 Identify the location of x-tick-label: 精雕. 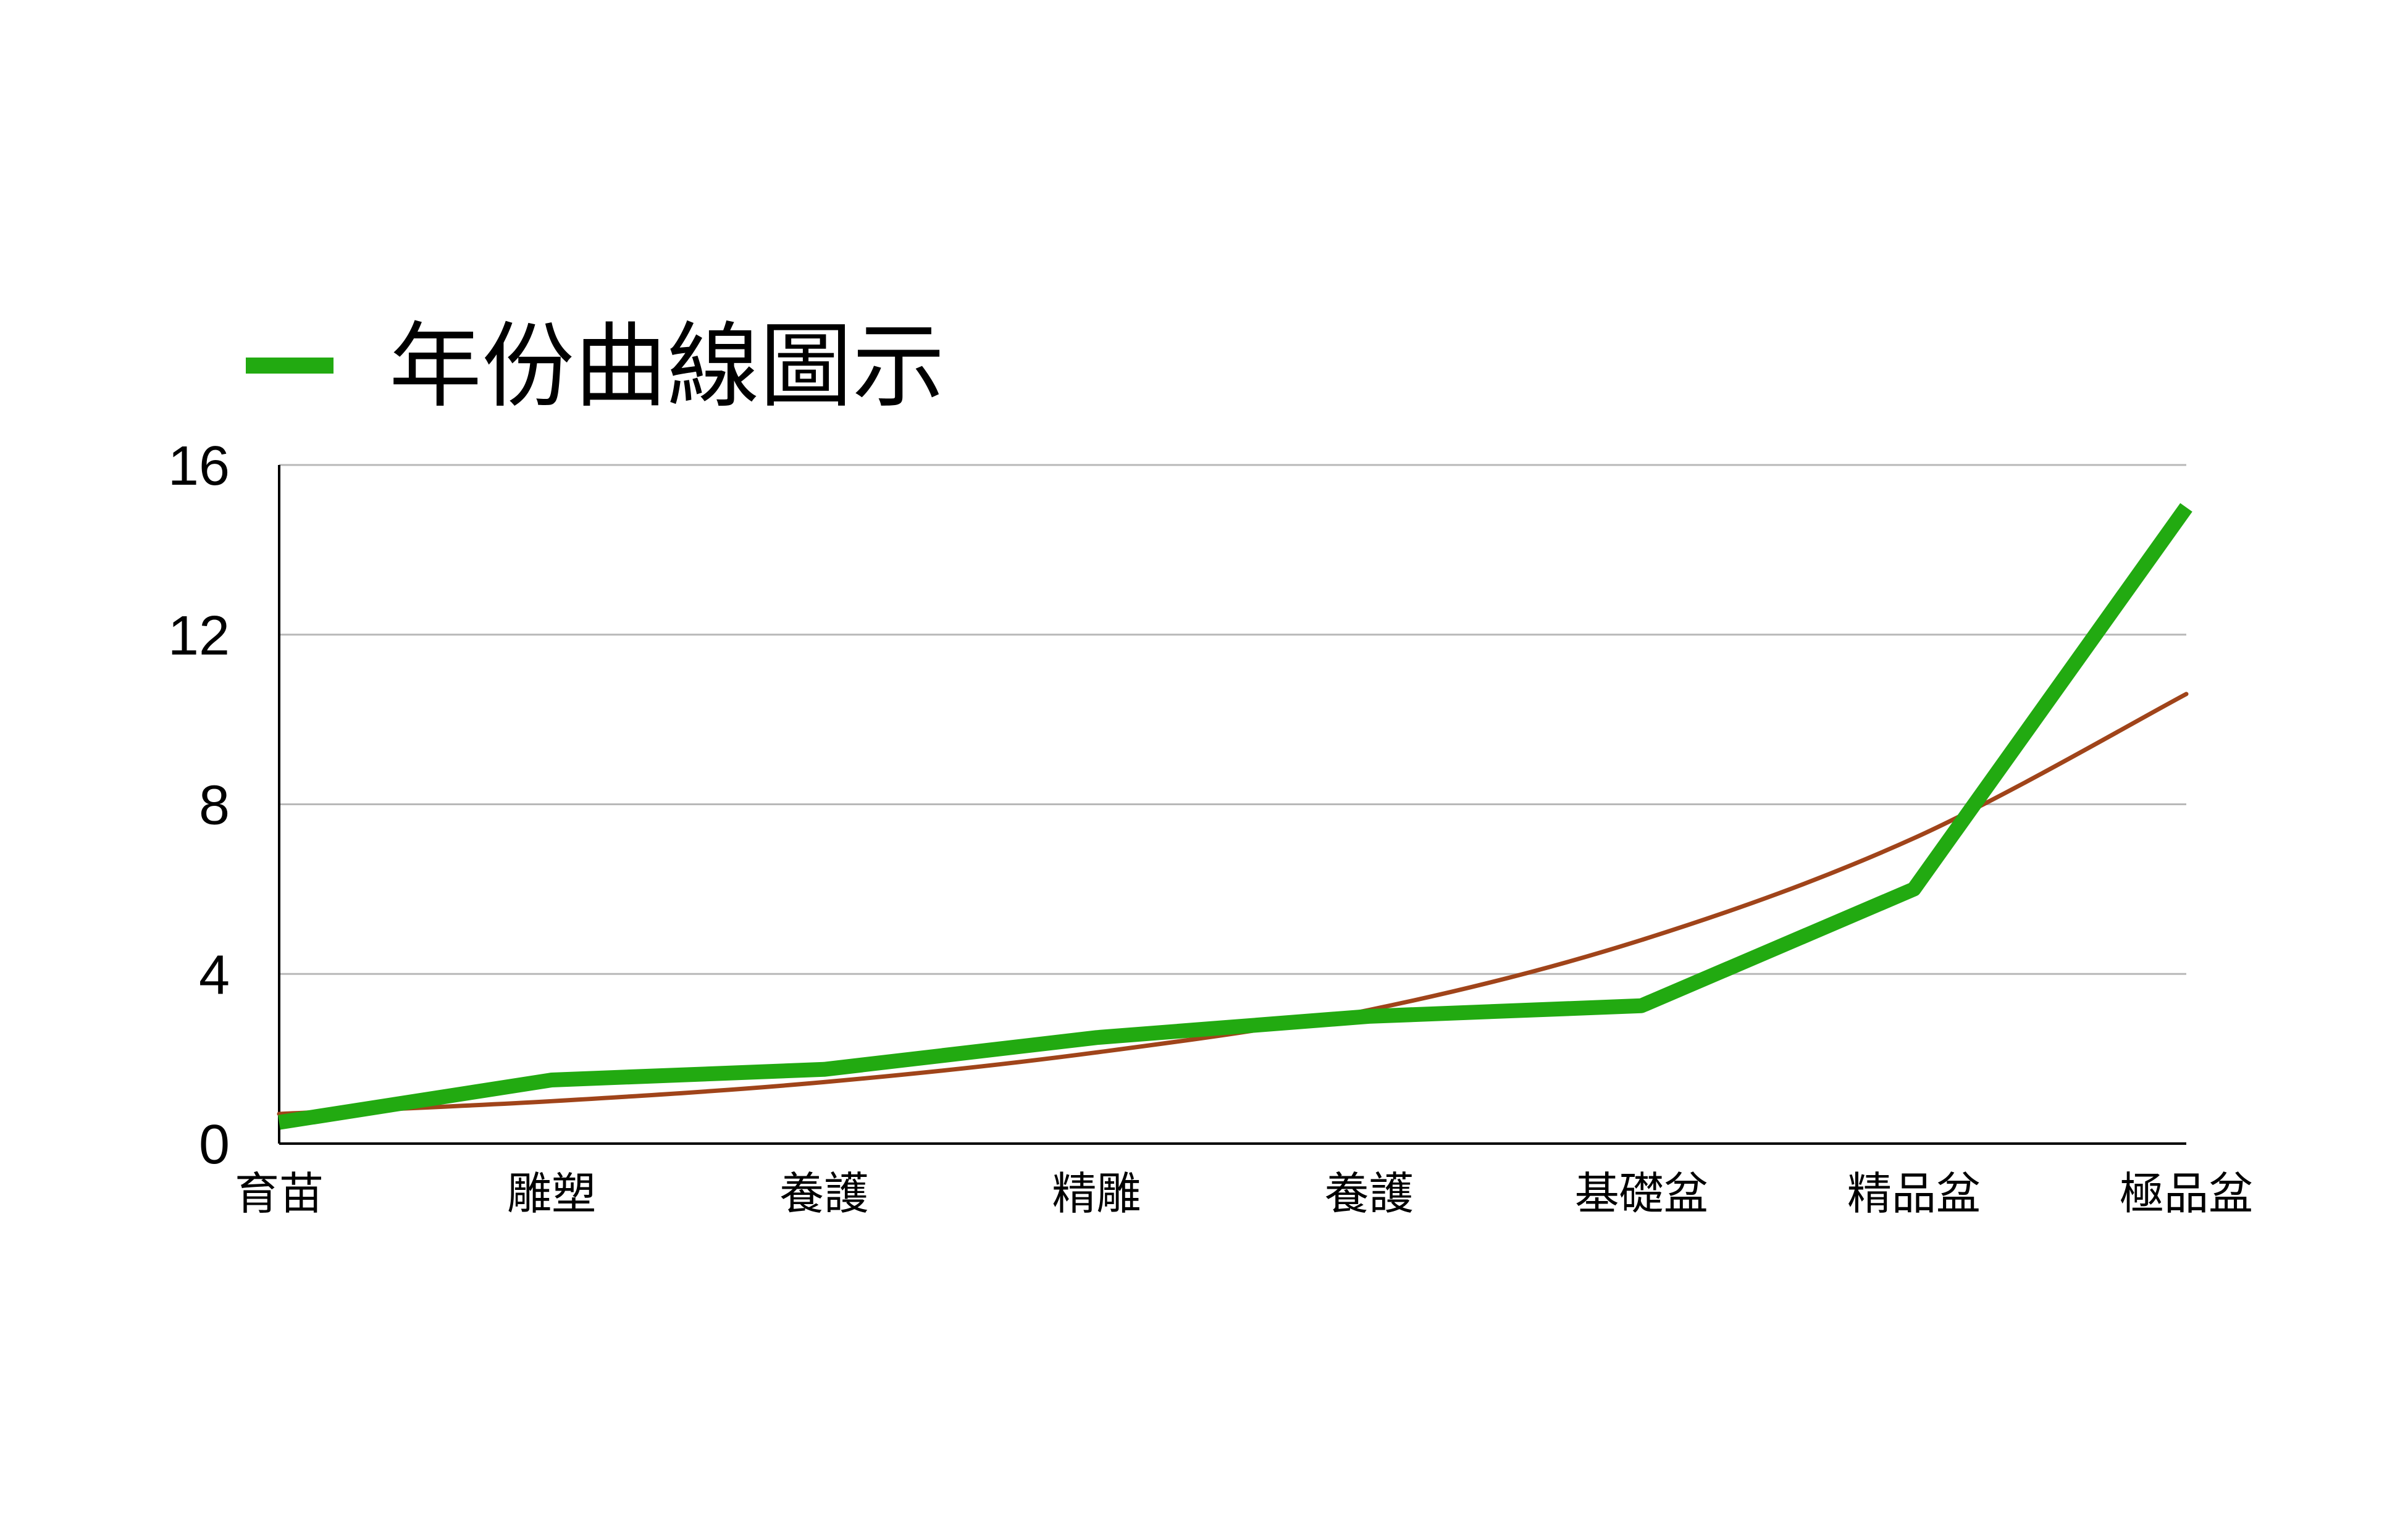
(1096, 1194).